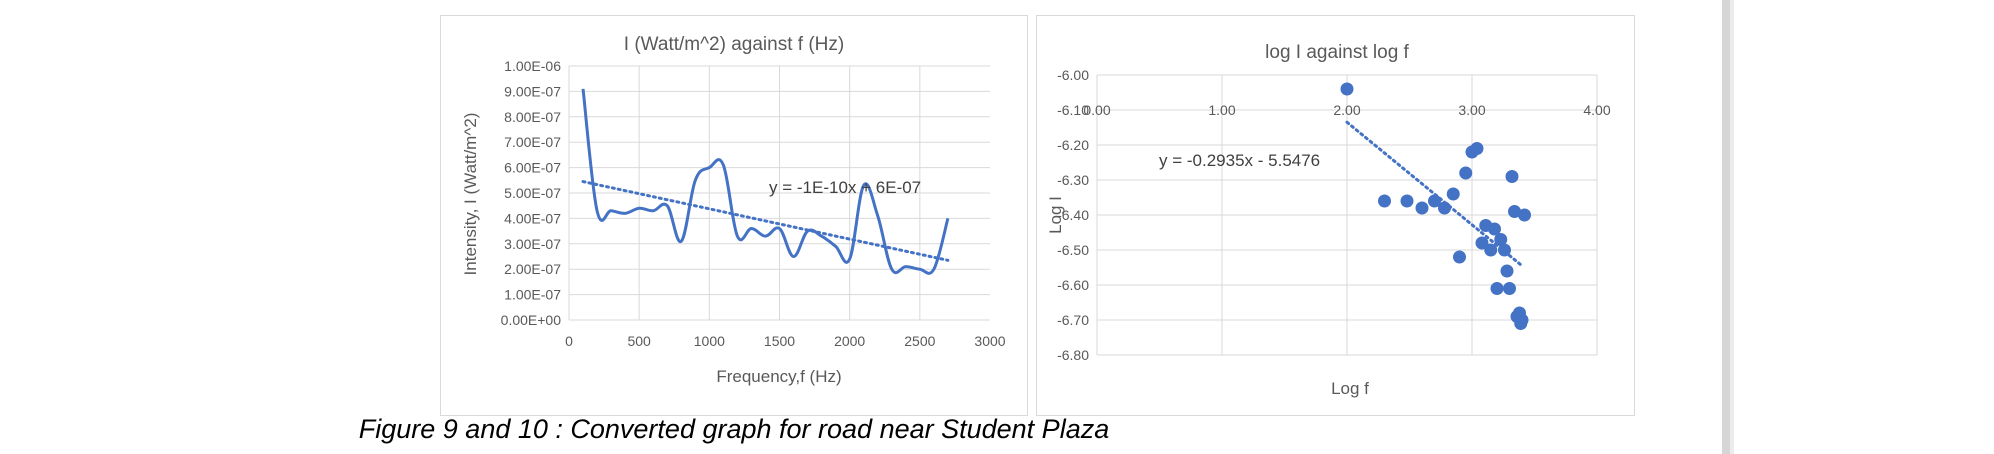 This screenshot has width=1994, height=454. What do you see at coordinates (989, 341) in the screenshot?
I see `x-tick-label: 3000` at bounding box center [989, 341].